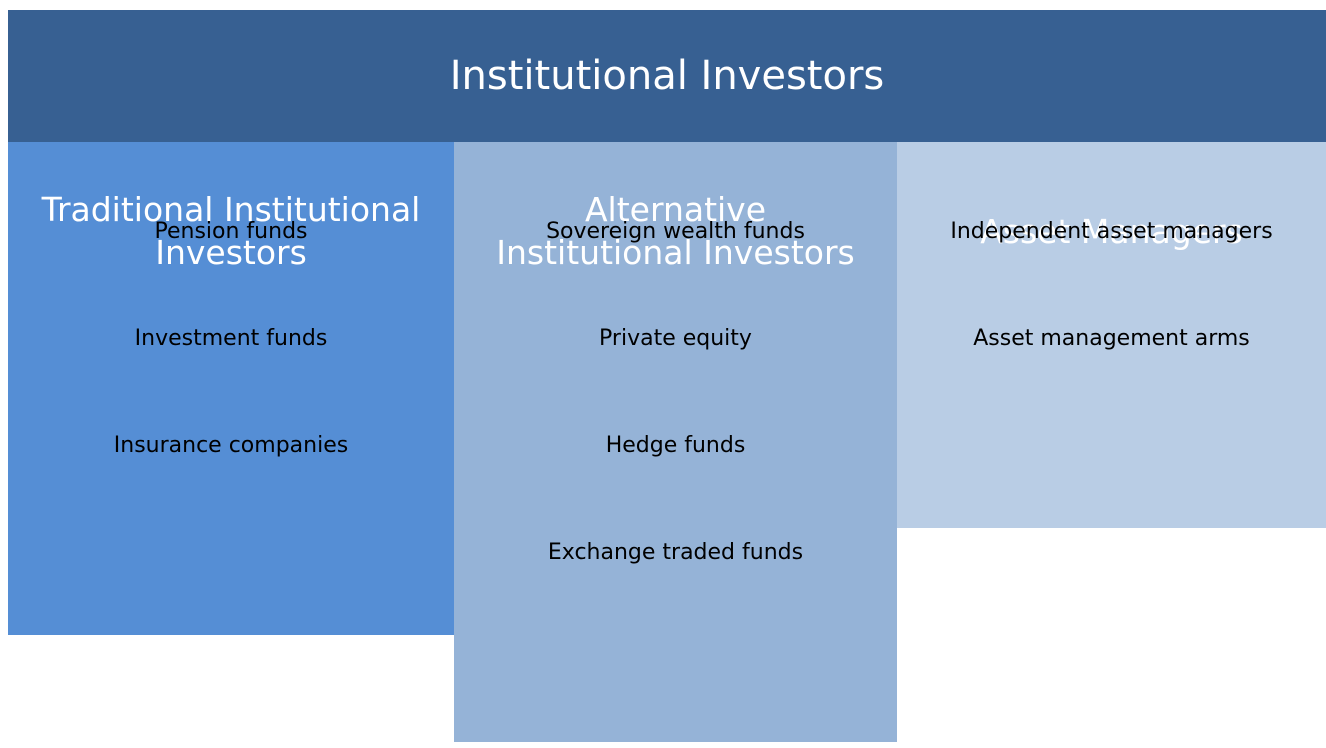 This screenshot has height=748, width=1326. I want to click on column-item: Hedge funds, so click(675, 445).